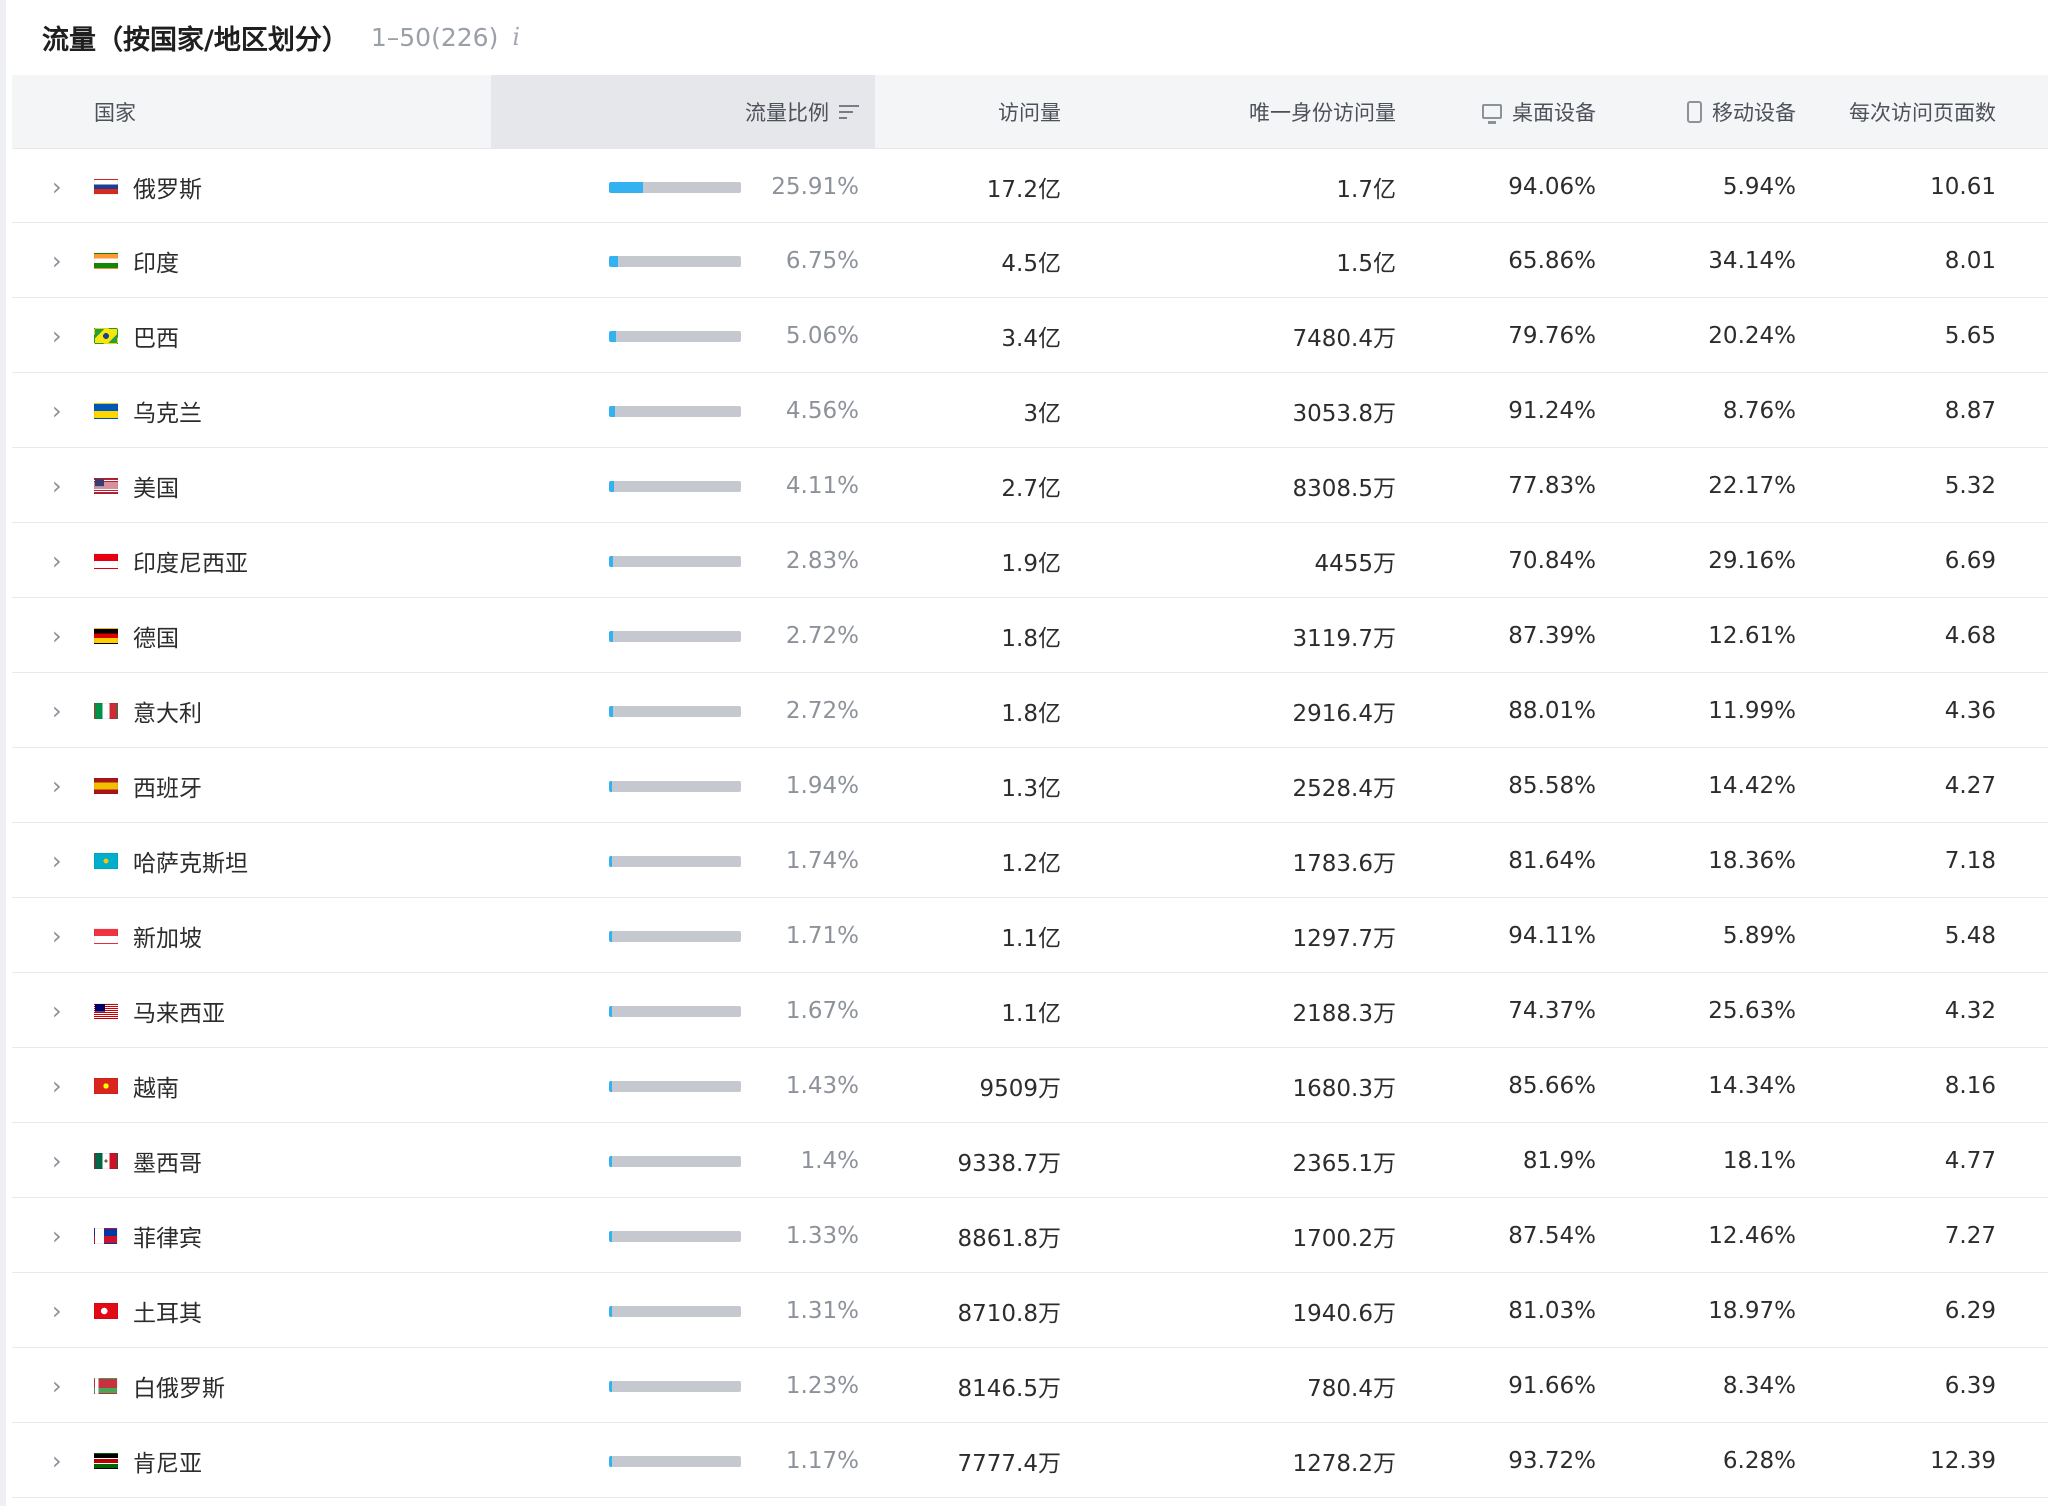 Image resolution: width=2048 pixels, height=1506 pixels. I want to click on pages-per-visit-value: 12.39, so click(1963, 1460).